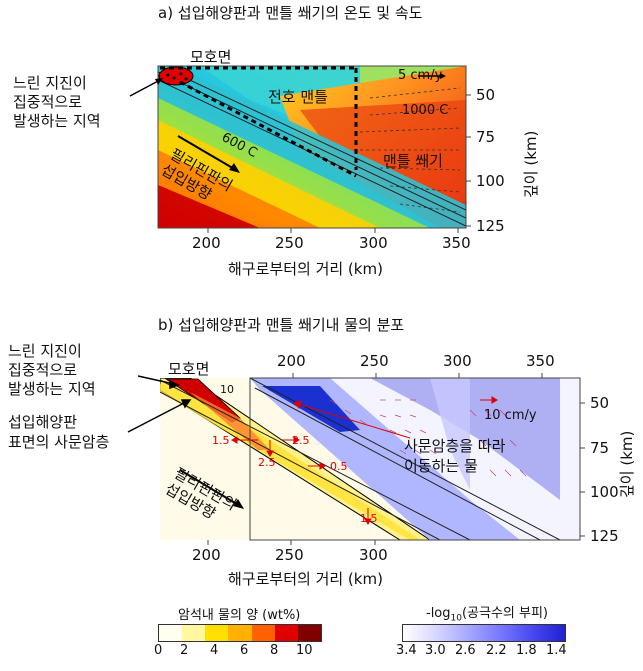 This screenshot has height=671, width=643. Describe the element at coordinates (600, 403) in the screenshot. I see `b-ytick: 50` at that location.